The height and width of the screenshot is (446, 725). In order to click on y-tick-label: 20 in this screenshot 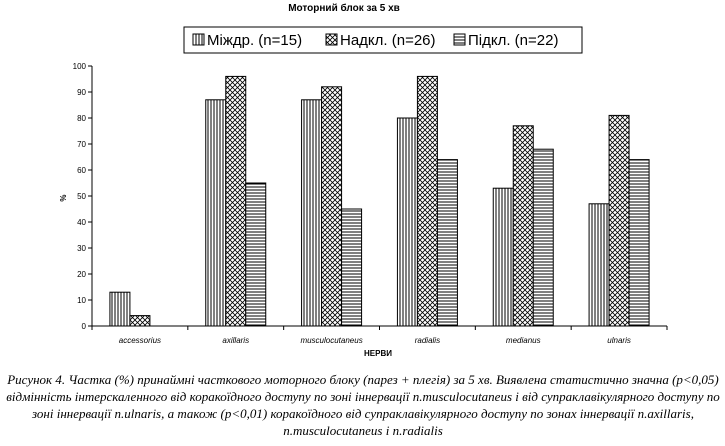, I will do `click(81, 274)`.